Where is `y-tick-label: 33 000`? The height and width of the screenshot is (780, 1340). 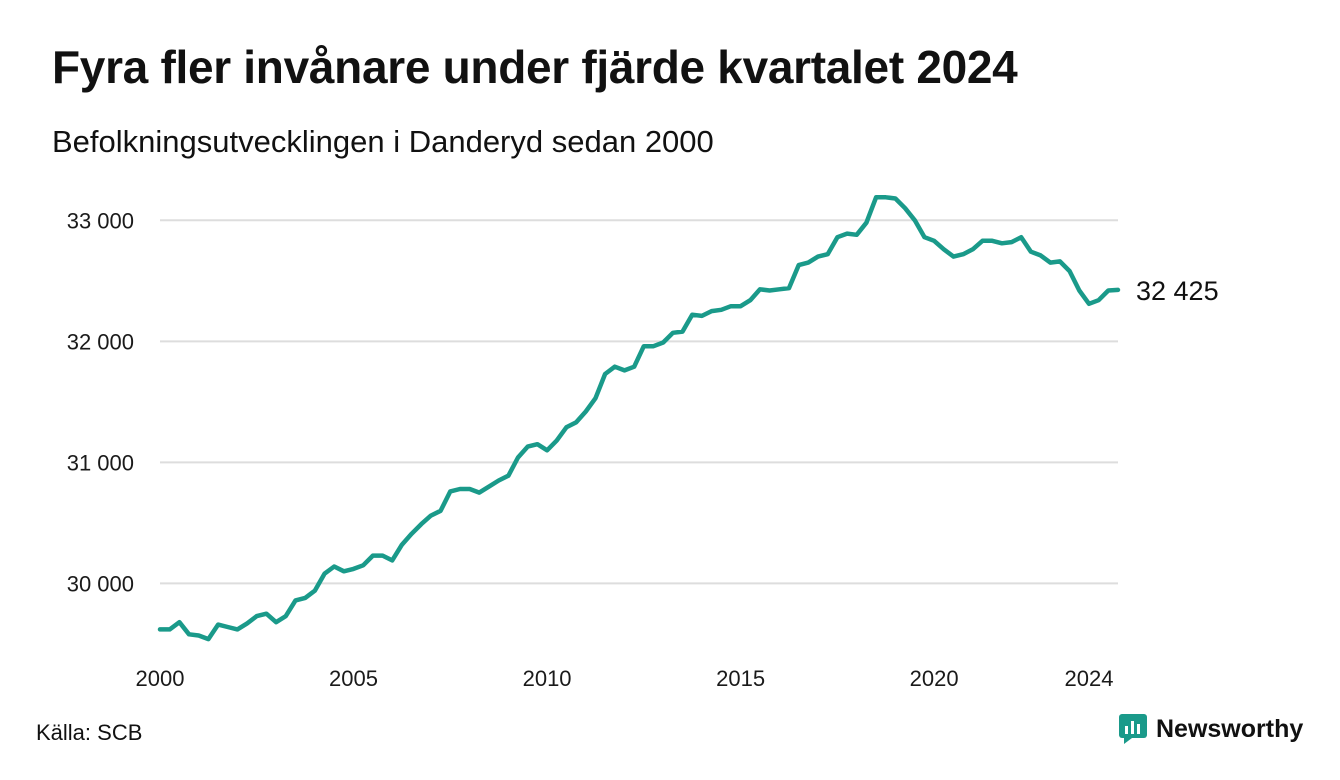
y-tick-label: 33 000 is located at coordinates (100, 220).